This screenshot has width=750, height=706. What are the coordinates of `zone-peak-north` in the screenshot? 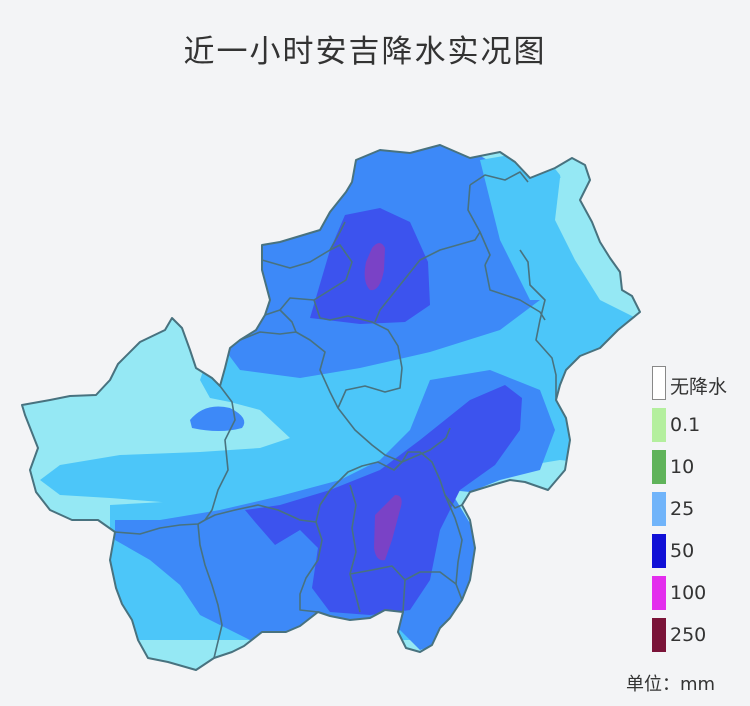 It's located at (374, 267).